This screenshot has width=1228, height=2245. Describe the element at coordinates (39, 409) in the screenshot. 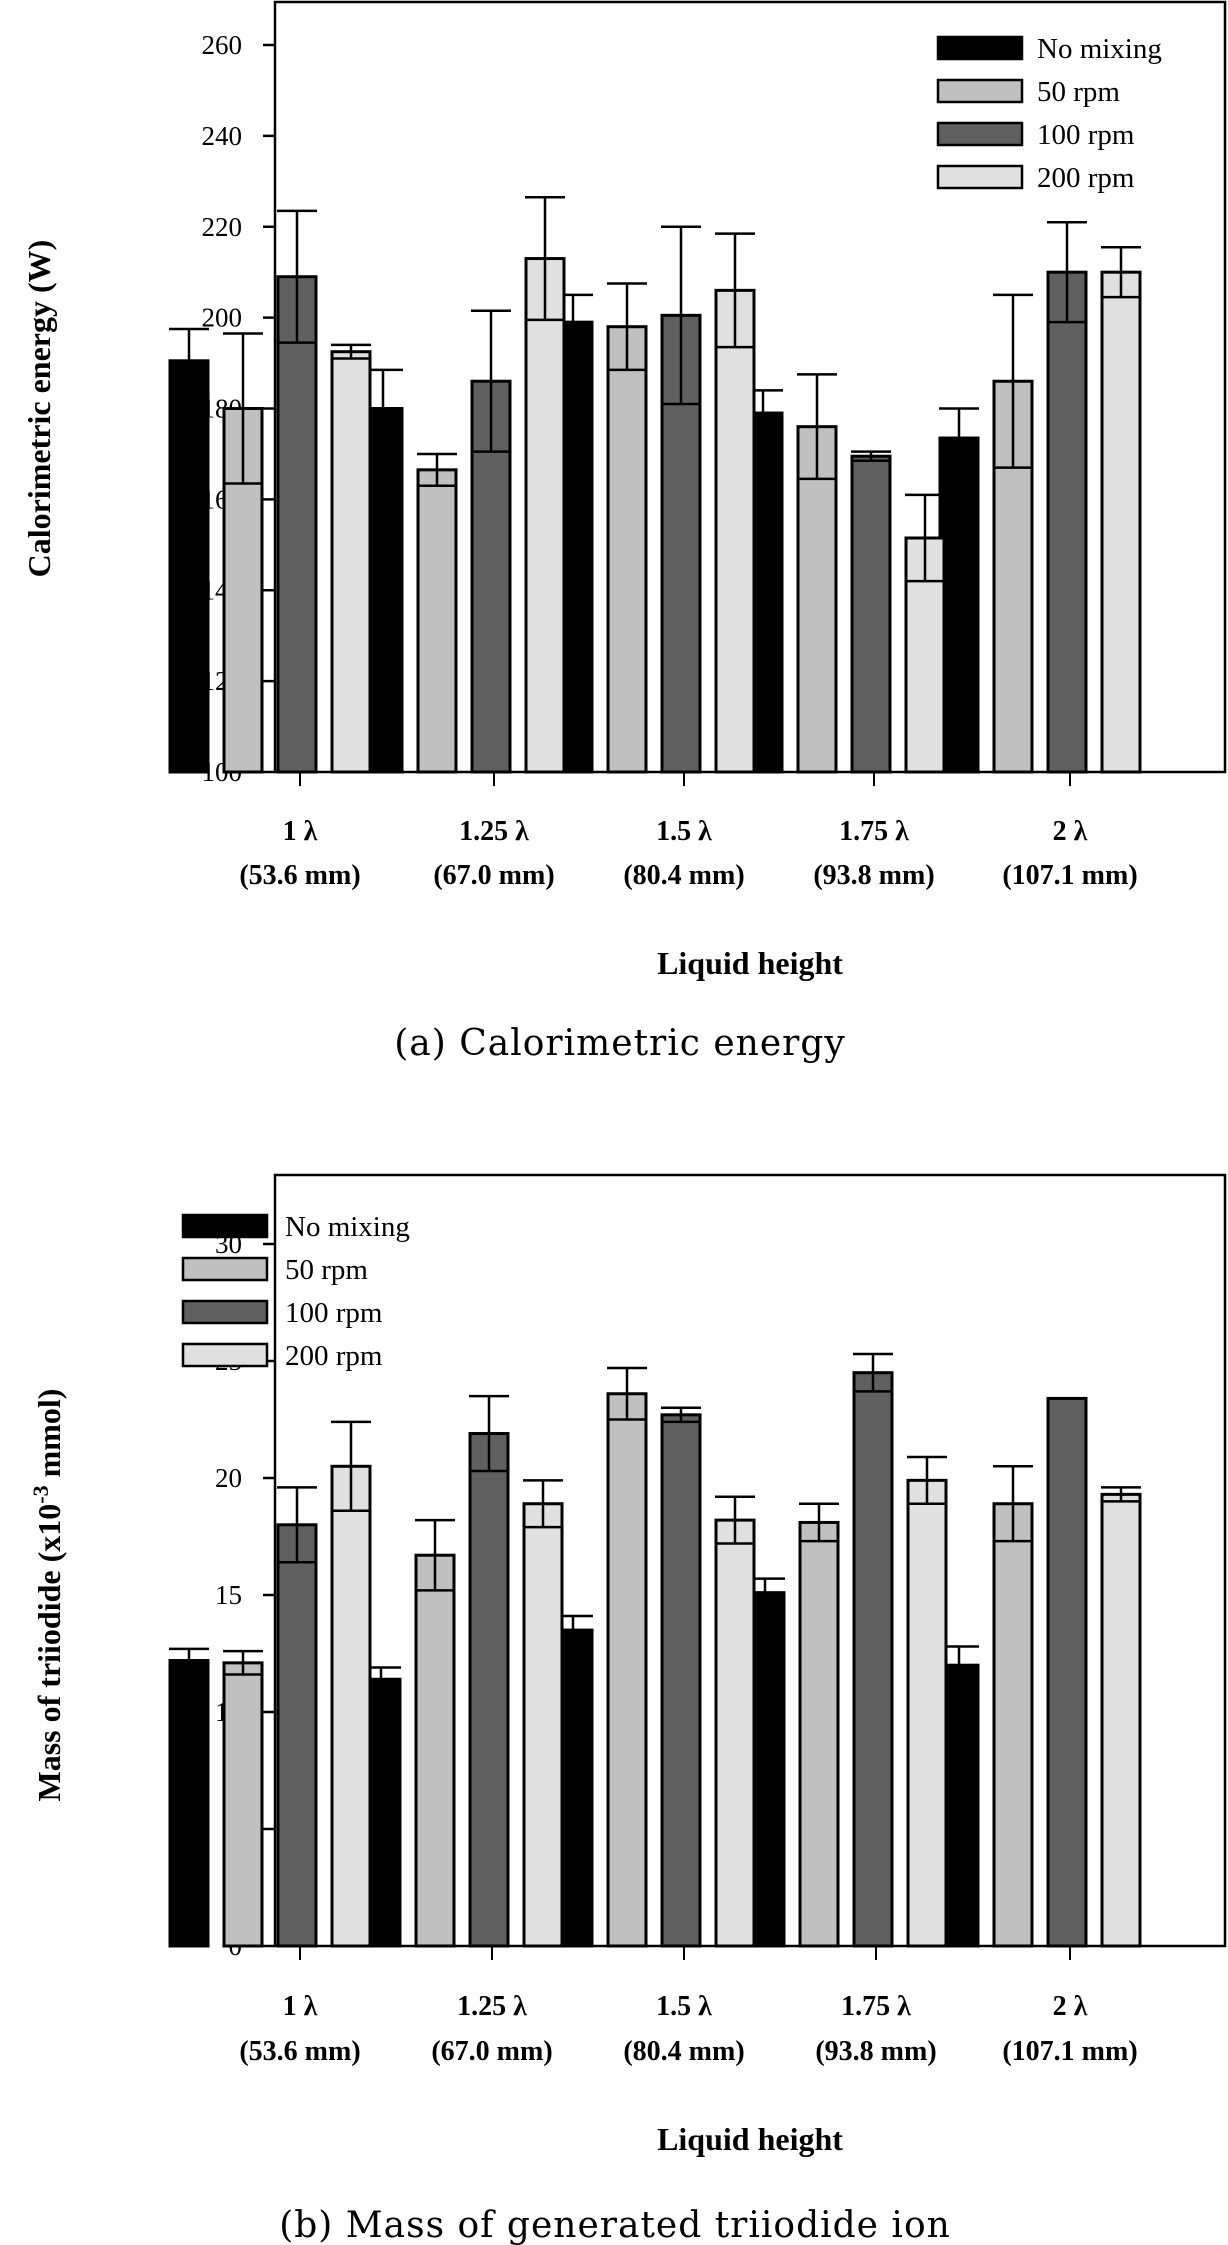

I see `y-axis-title: Calorimetric energy (W)` at that location.